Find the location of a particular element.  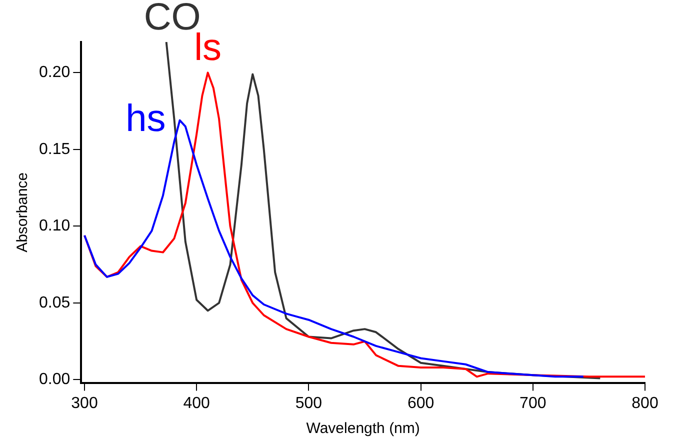

x-axis-title: Wavelength (nm) is located at coordinates (363, 429).